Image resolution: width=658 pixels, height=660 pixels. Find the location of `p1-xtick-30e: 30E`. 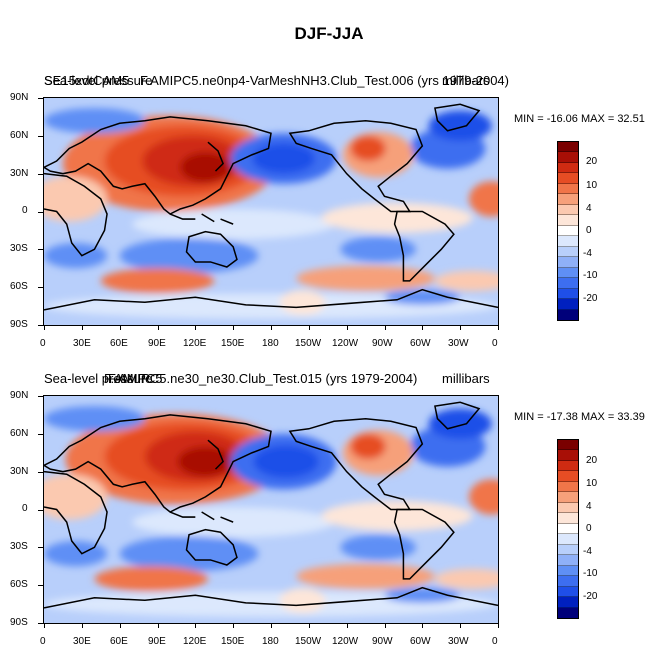

p1-xtick-30e: 30E is located at coordinates (82, 343).